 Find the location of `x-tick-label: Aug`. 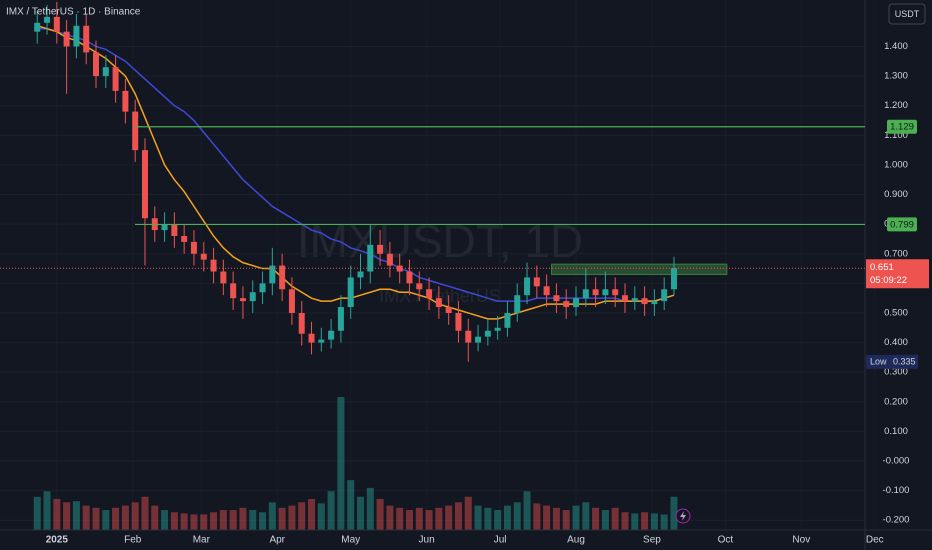

x-tick-label: Aug is located at coordinates (576, 540).